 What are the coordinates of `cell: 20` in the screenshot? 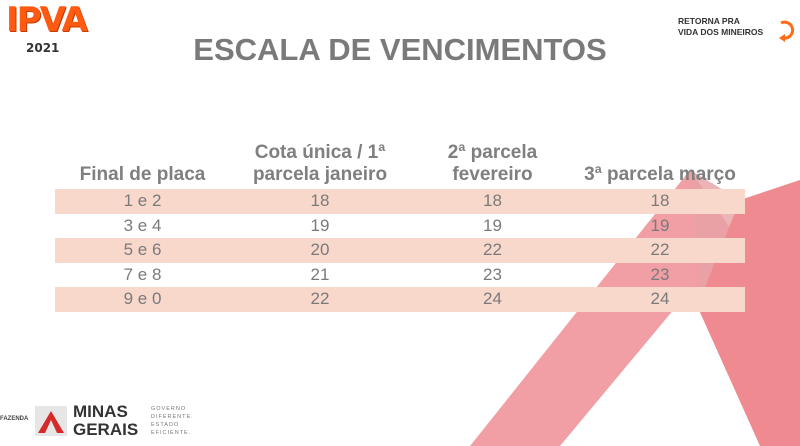 It's located at (320, 250).